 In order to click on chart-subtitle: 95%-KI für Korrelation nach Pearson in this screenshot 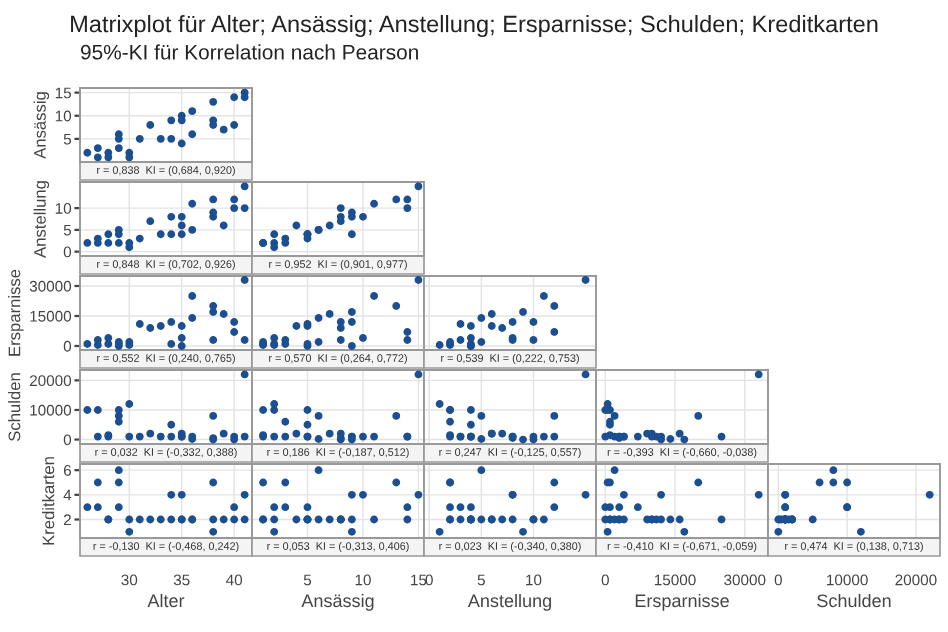, I will do `click(249, 52)`.